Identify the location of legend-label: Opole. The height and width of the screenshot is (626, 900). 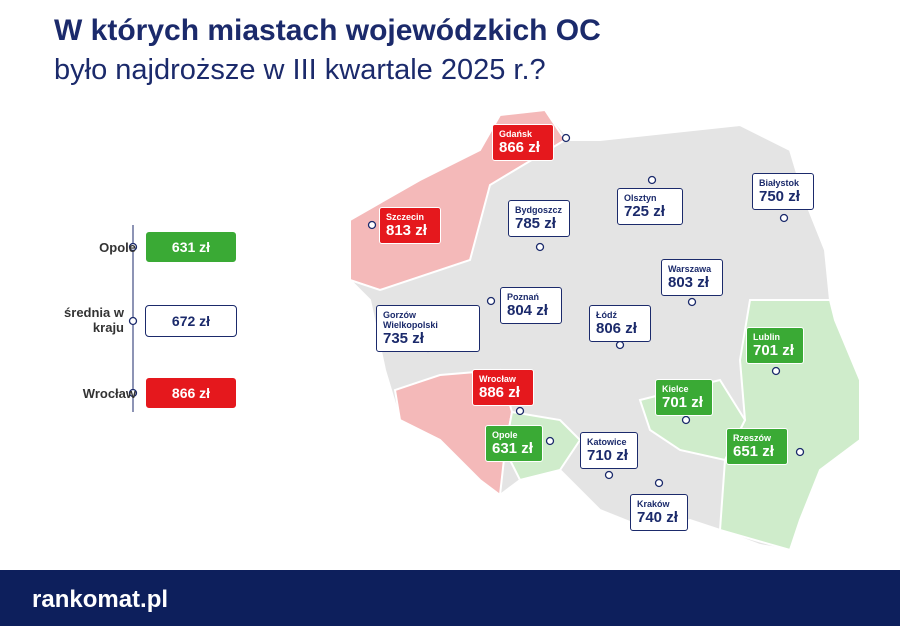
(117, 247).